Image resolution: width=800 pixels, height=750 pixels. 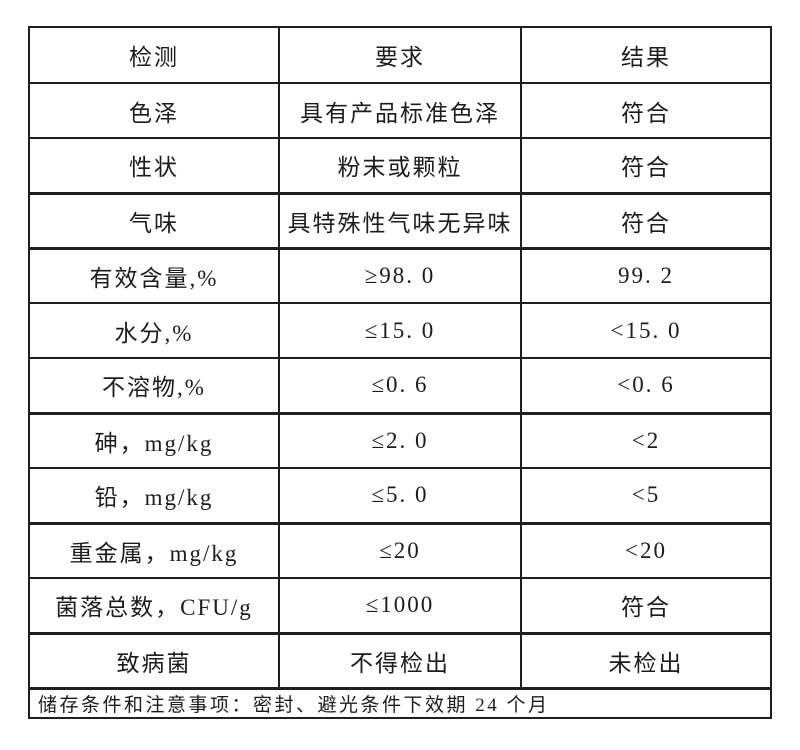 I want to click on cell-requirement: 粉末或颗粒, so click(x=400, y=165).